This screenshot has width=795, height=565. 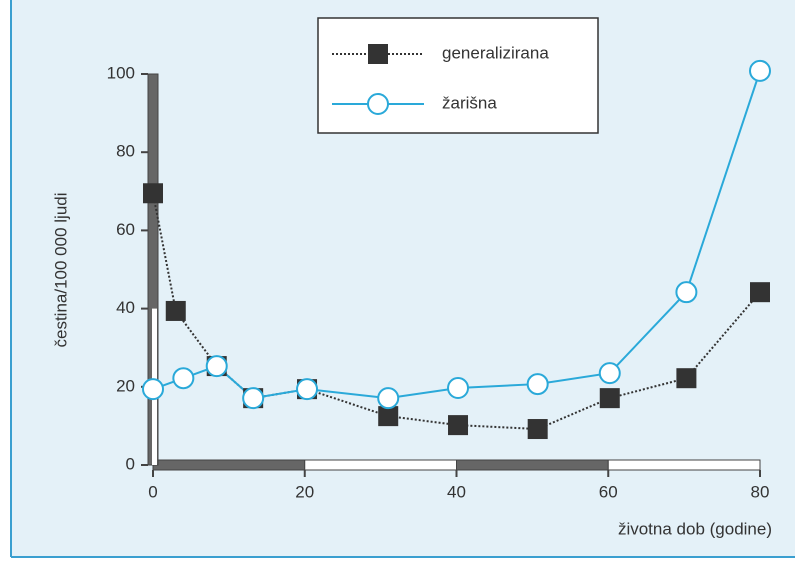 I want to click on y-tick-label: 20, so click(x=125, y=385).